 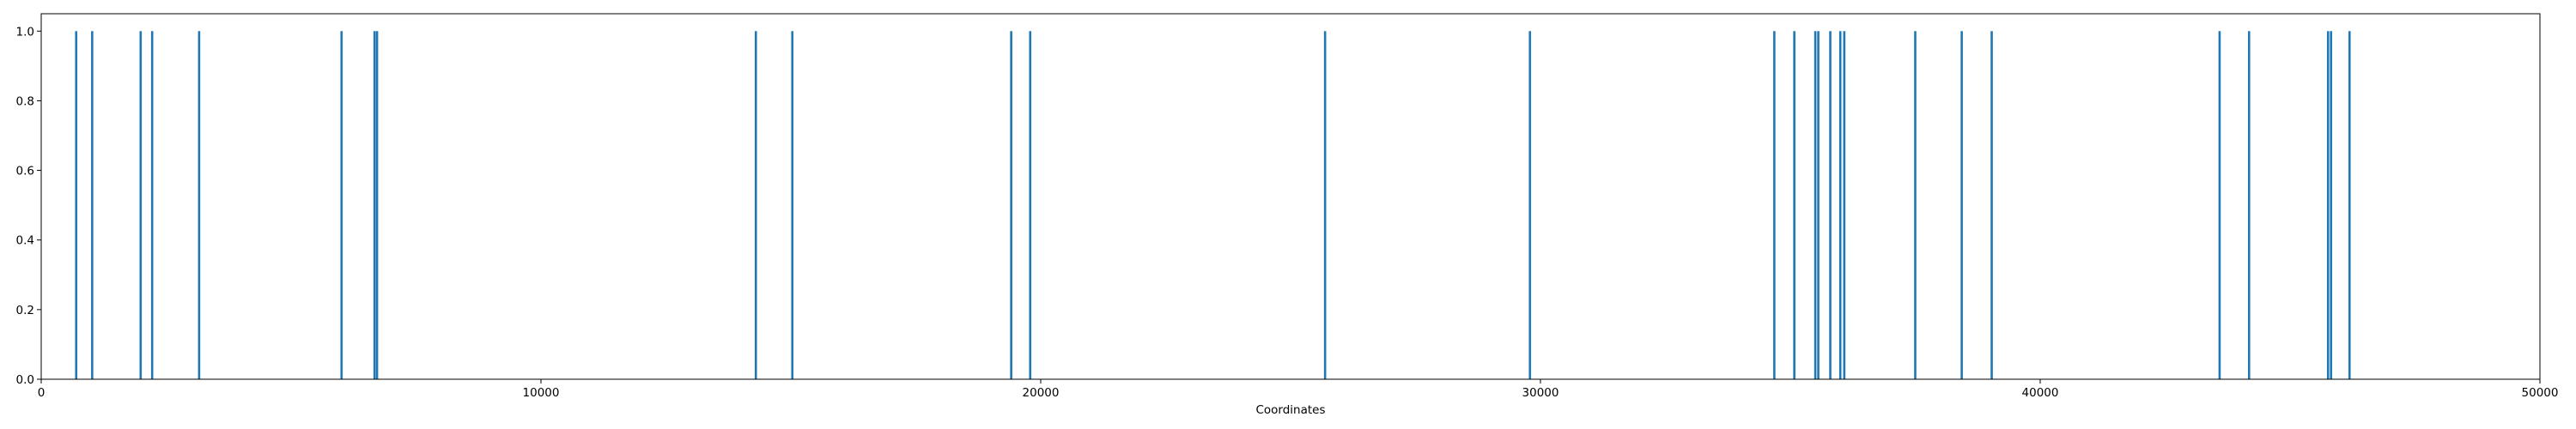 I want to click on x-tick-label: 50000, so click(x=2540, y=393).